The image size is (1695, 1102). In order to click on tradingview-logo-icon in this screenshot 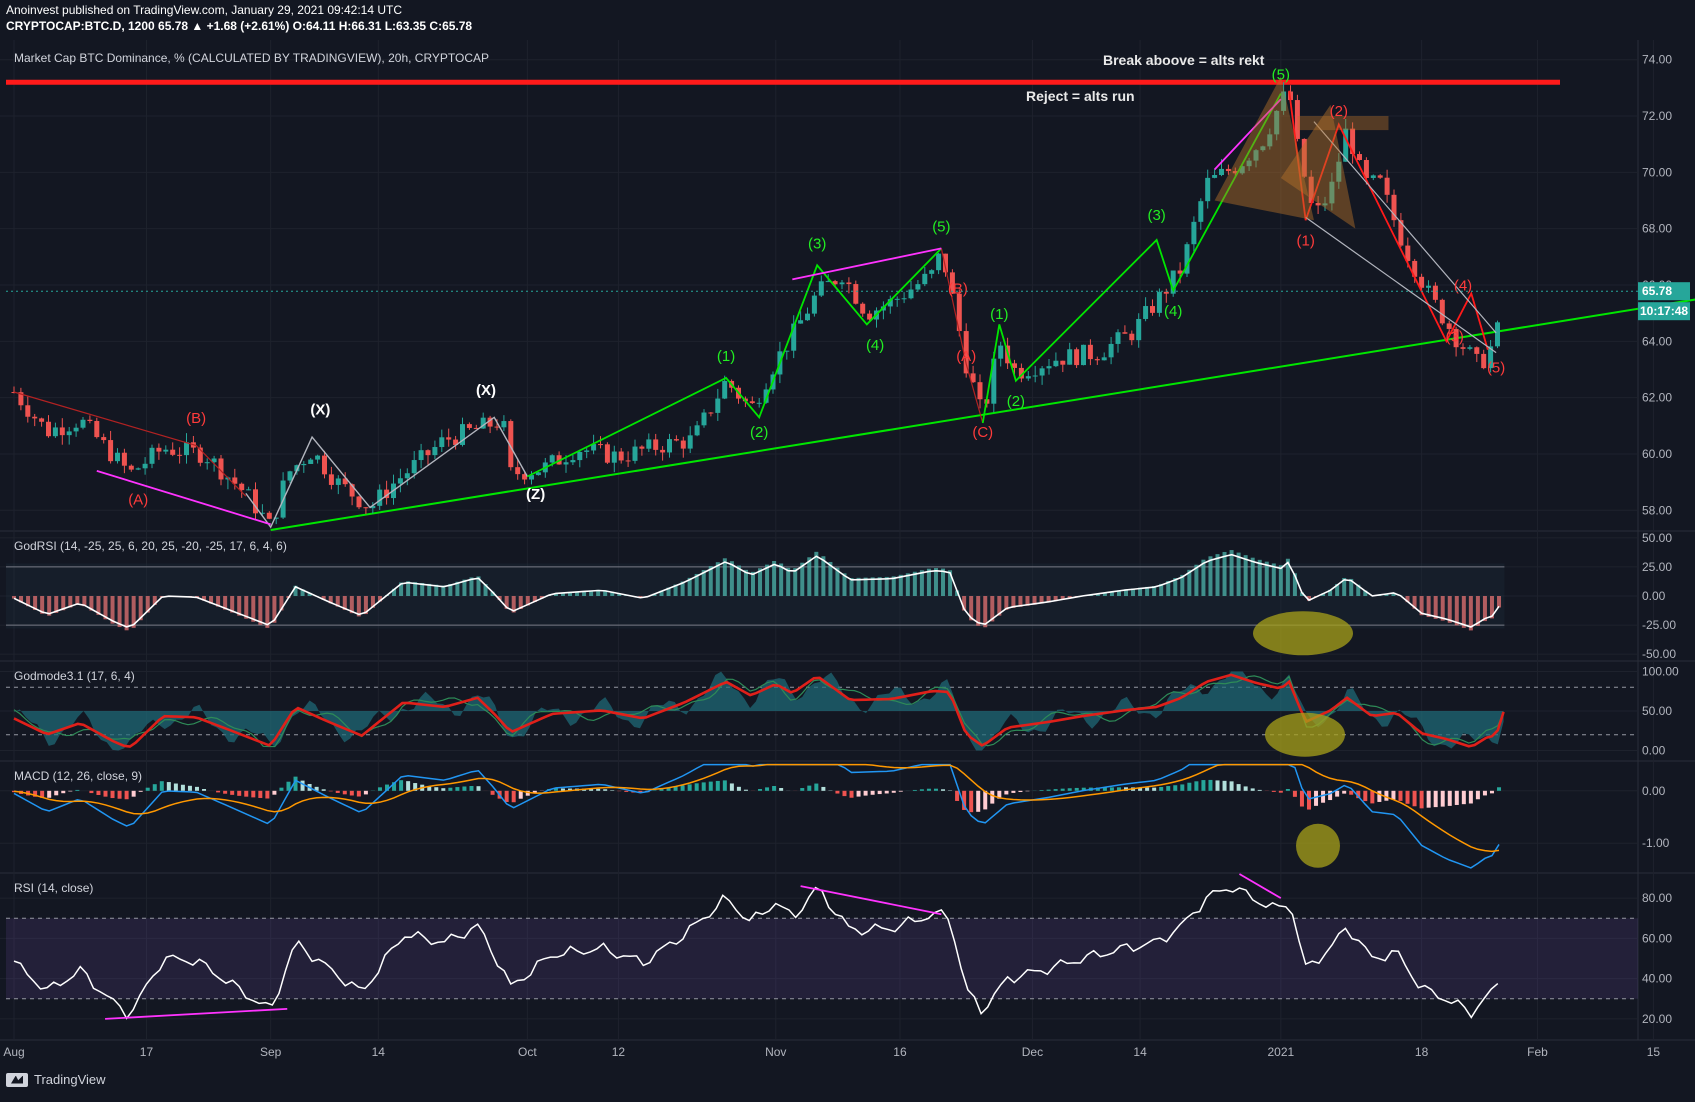, I will do `click(17, 1079)`.